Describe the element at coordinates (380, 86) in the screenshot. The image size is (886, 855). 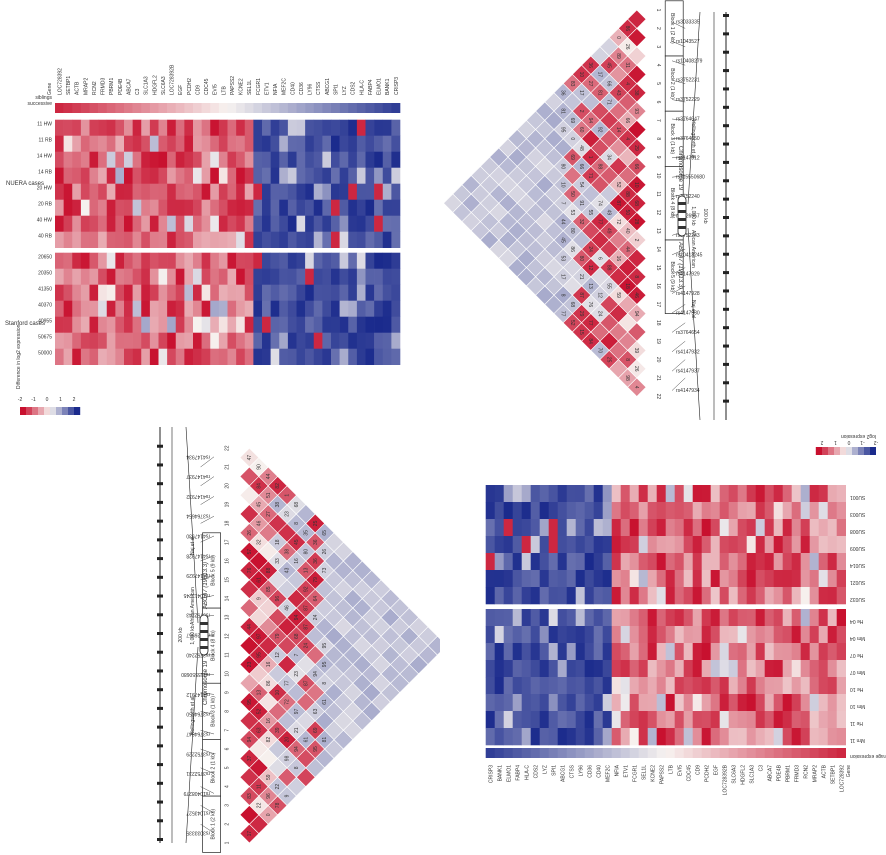
I see `gene-label: ELMO1` at that location.